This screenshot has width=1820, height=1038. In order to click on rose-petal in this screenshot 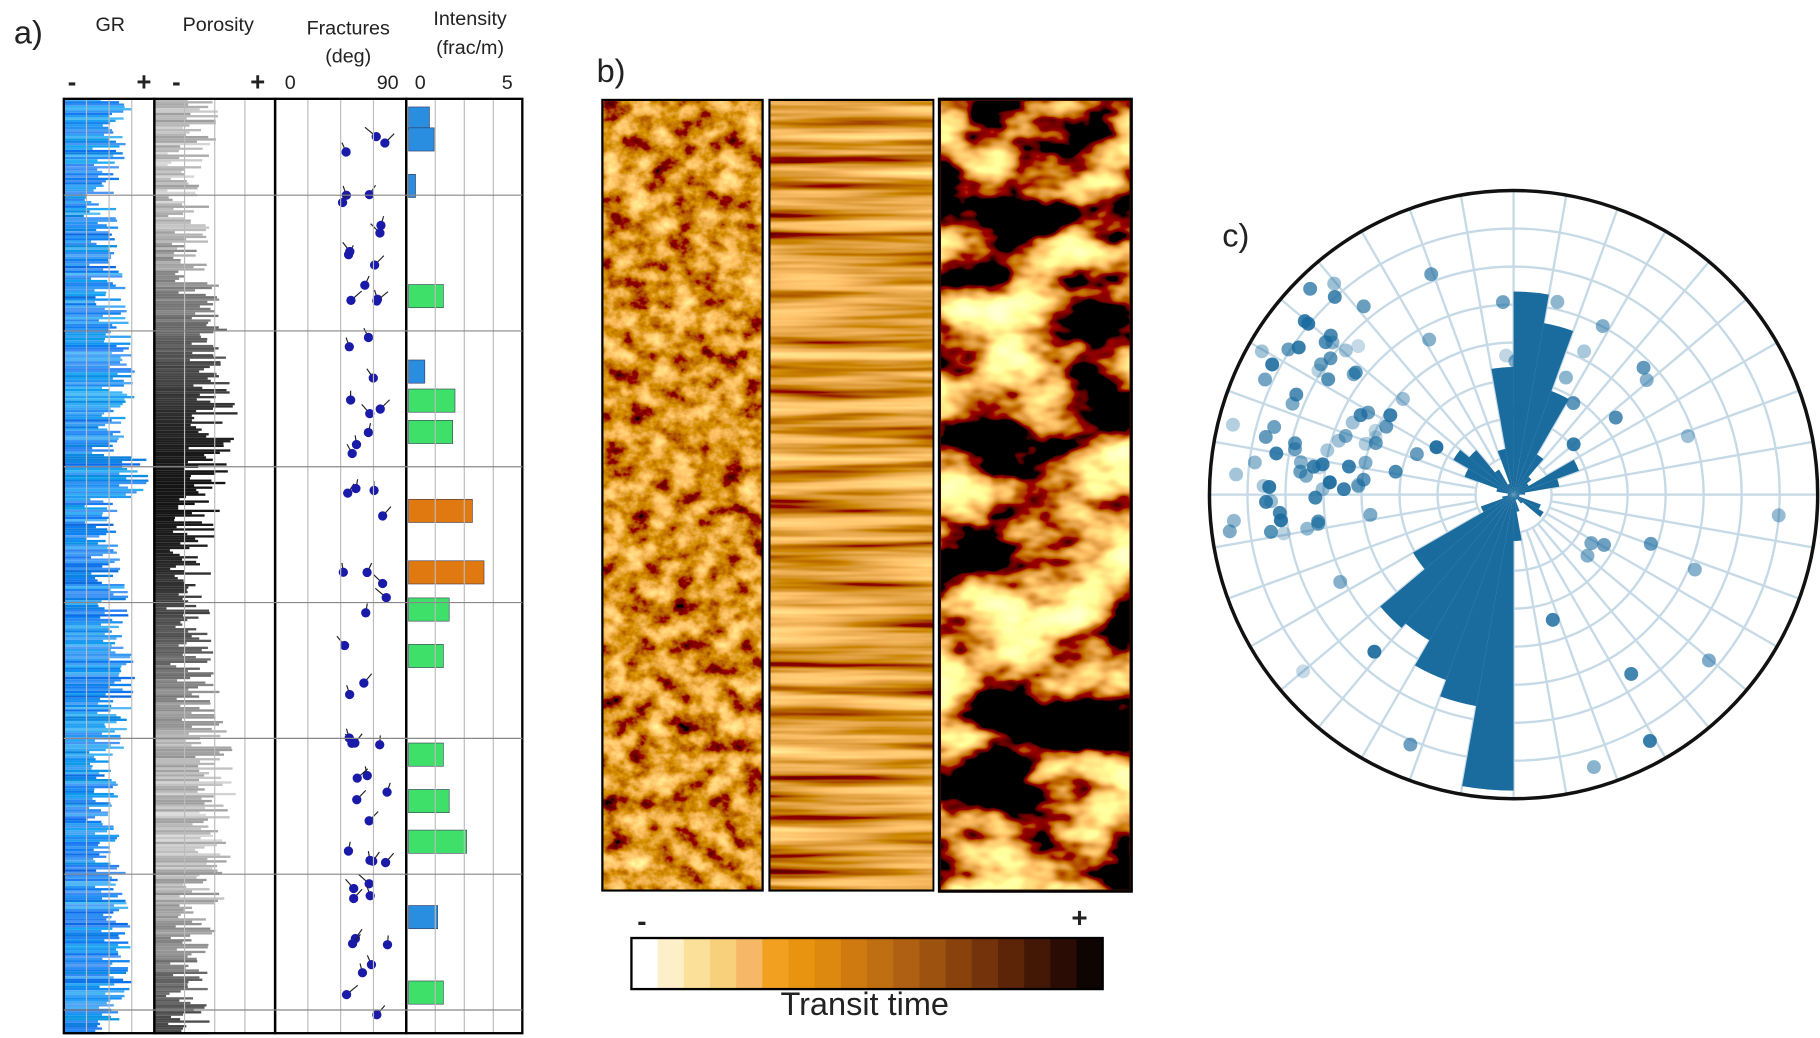, I will do `click(1504, 482)`.